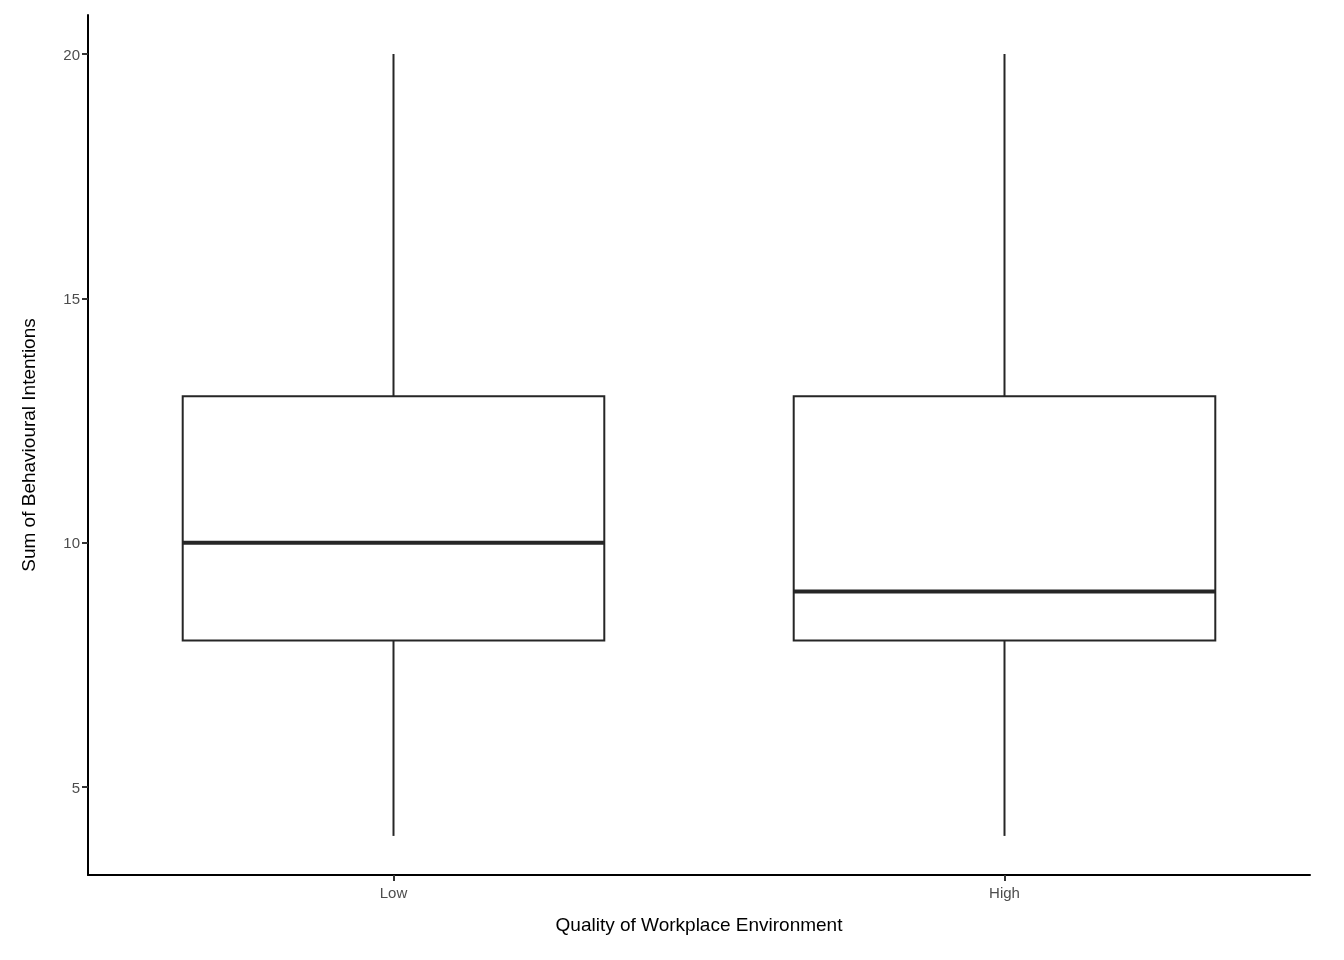  Describe the element at coordinates (699, 924) in the screenshot. I see `x-axis-title: Quality of Workplace Environment` at that location.